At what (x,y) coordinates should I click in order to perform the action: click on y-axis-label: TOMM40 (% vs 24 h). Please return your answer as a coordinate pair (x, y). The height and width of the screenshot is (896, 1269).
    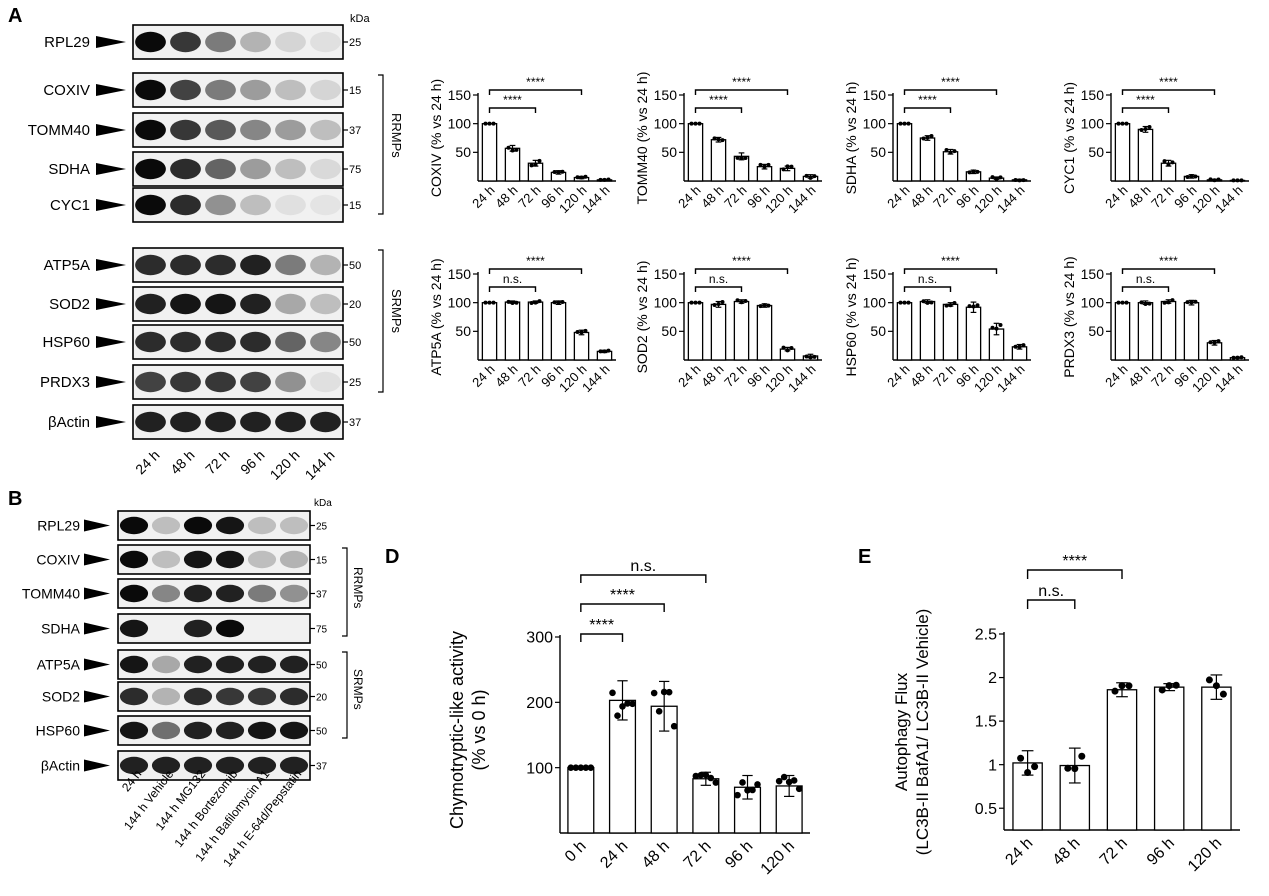
    Looking at the image, I should click on (642, 138).